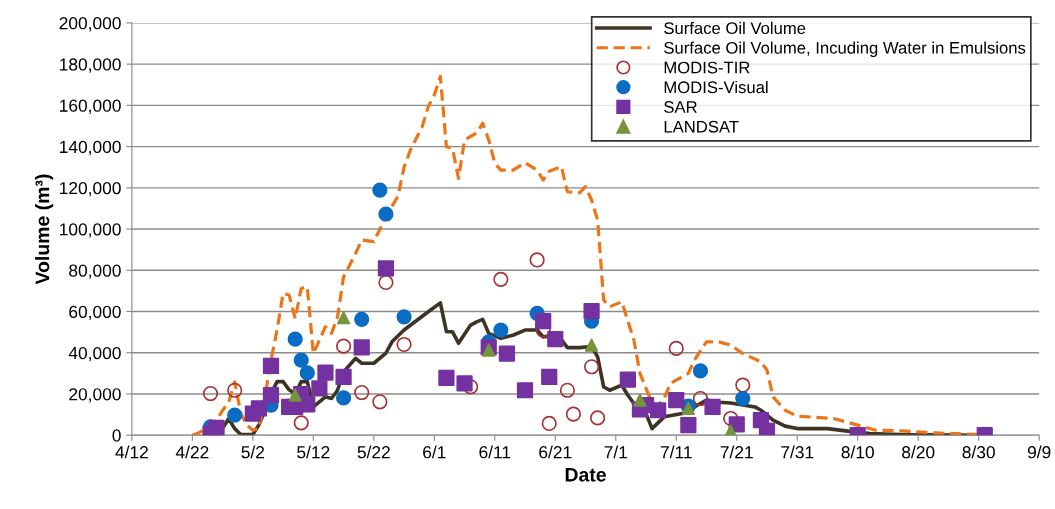  What do you see at coordinates (90, 65) in the screenshot?
I see `y-tick-label: 180,000` at bounding box center [90, 65].